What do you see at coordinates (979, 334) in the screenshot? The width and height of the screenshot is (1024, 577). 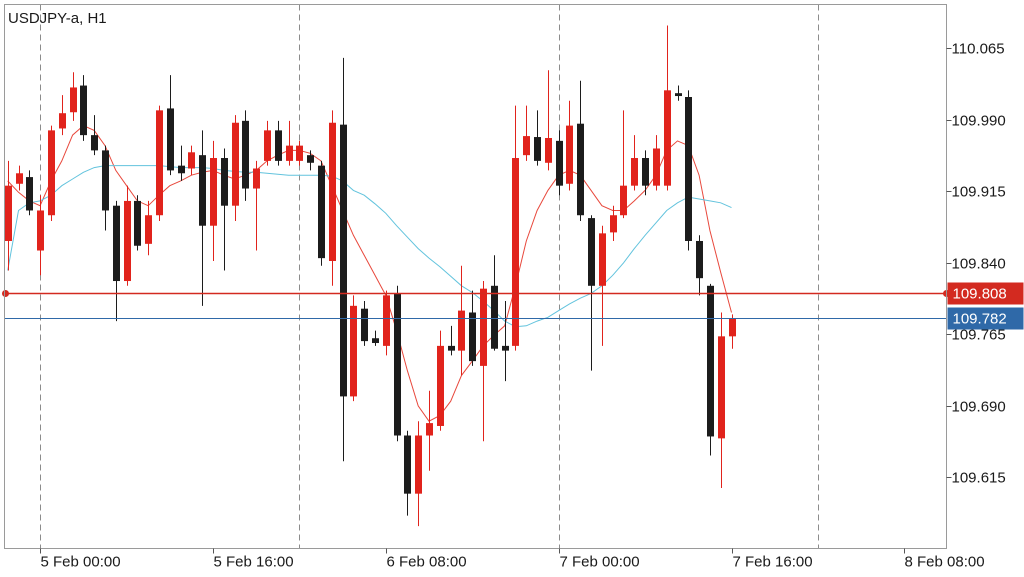 I see `y-tick-label: 109.765` at bounding box center [979, 334].